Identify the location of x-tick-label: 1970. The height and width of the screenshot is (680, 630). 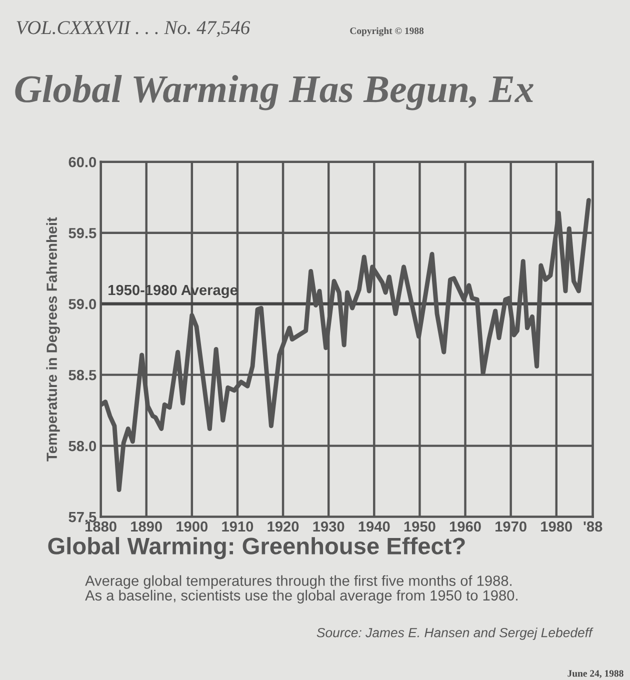
(511, 526).